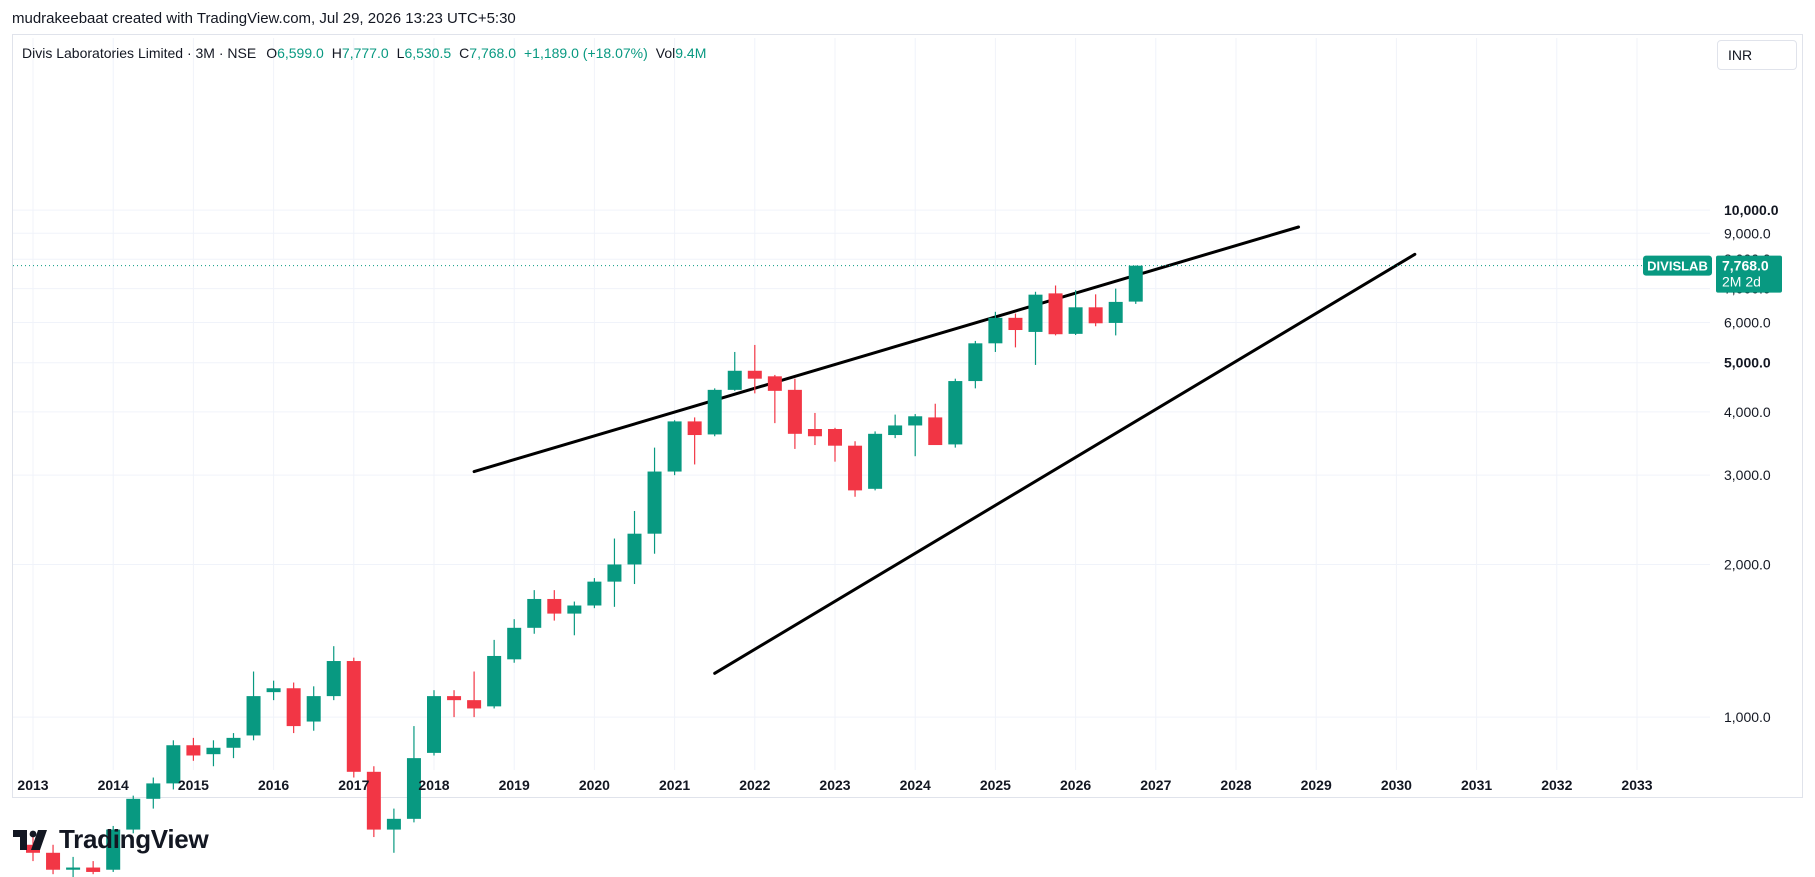  Describe the element at coordinates (674, 785) in the screenshot. I see `x-tick-label: 2021` at that location.